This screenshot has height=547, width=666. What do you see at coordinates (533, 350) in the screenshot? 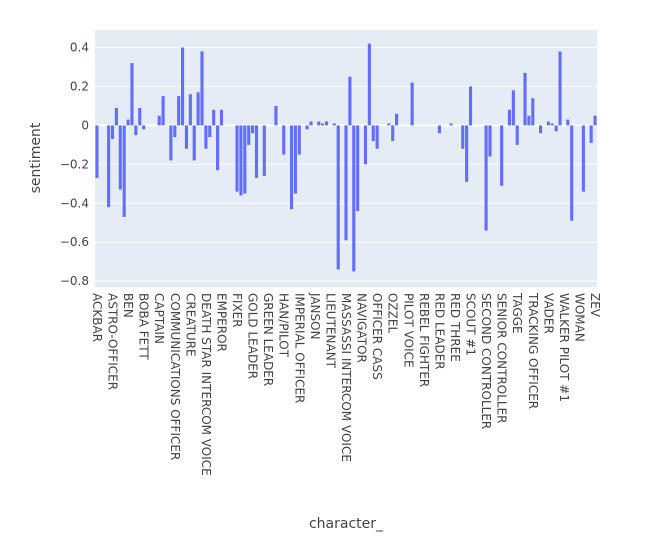
I see `x-tick-label: TRACKING OFFICER` at bounding box center [533, 350].